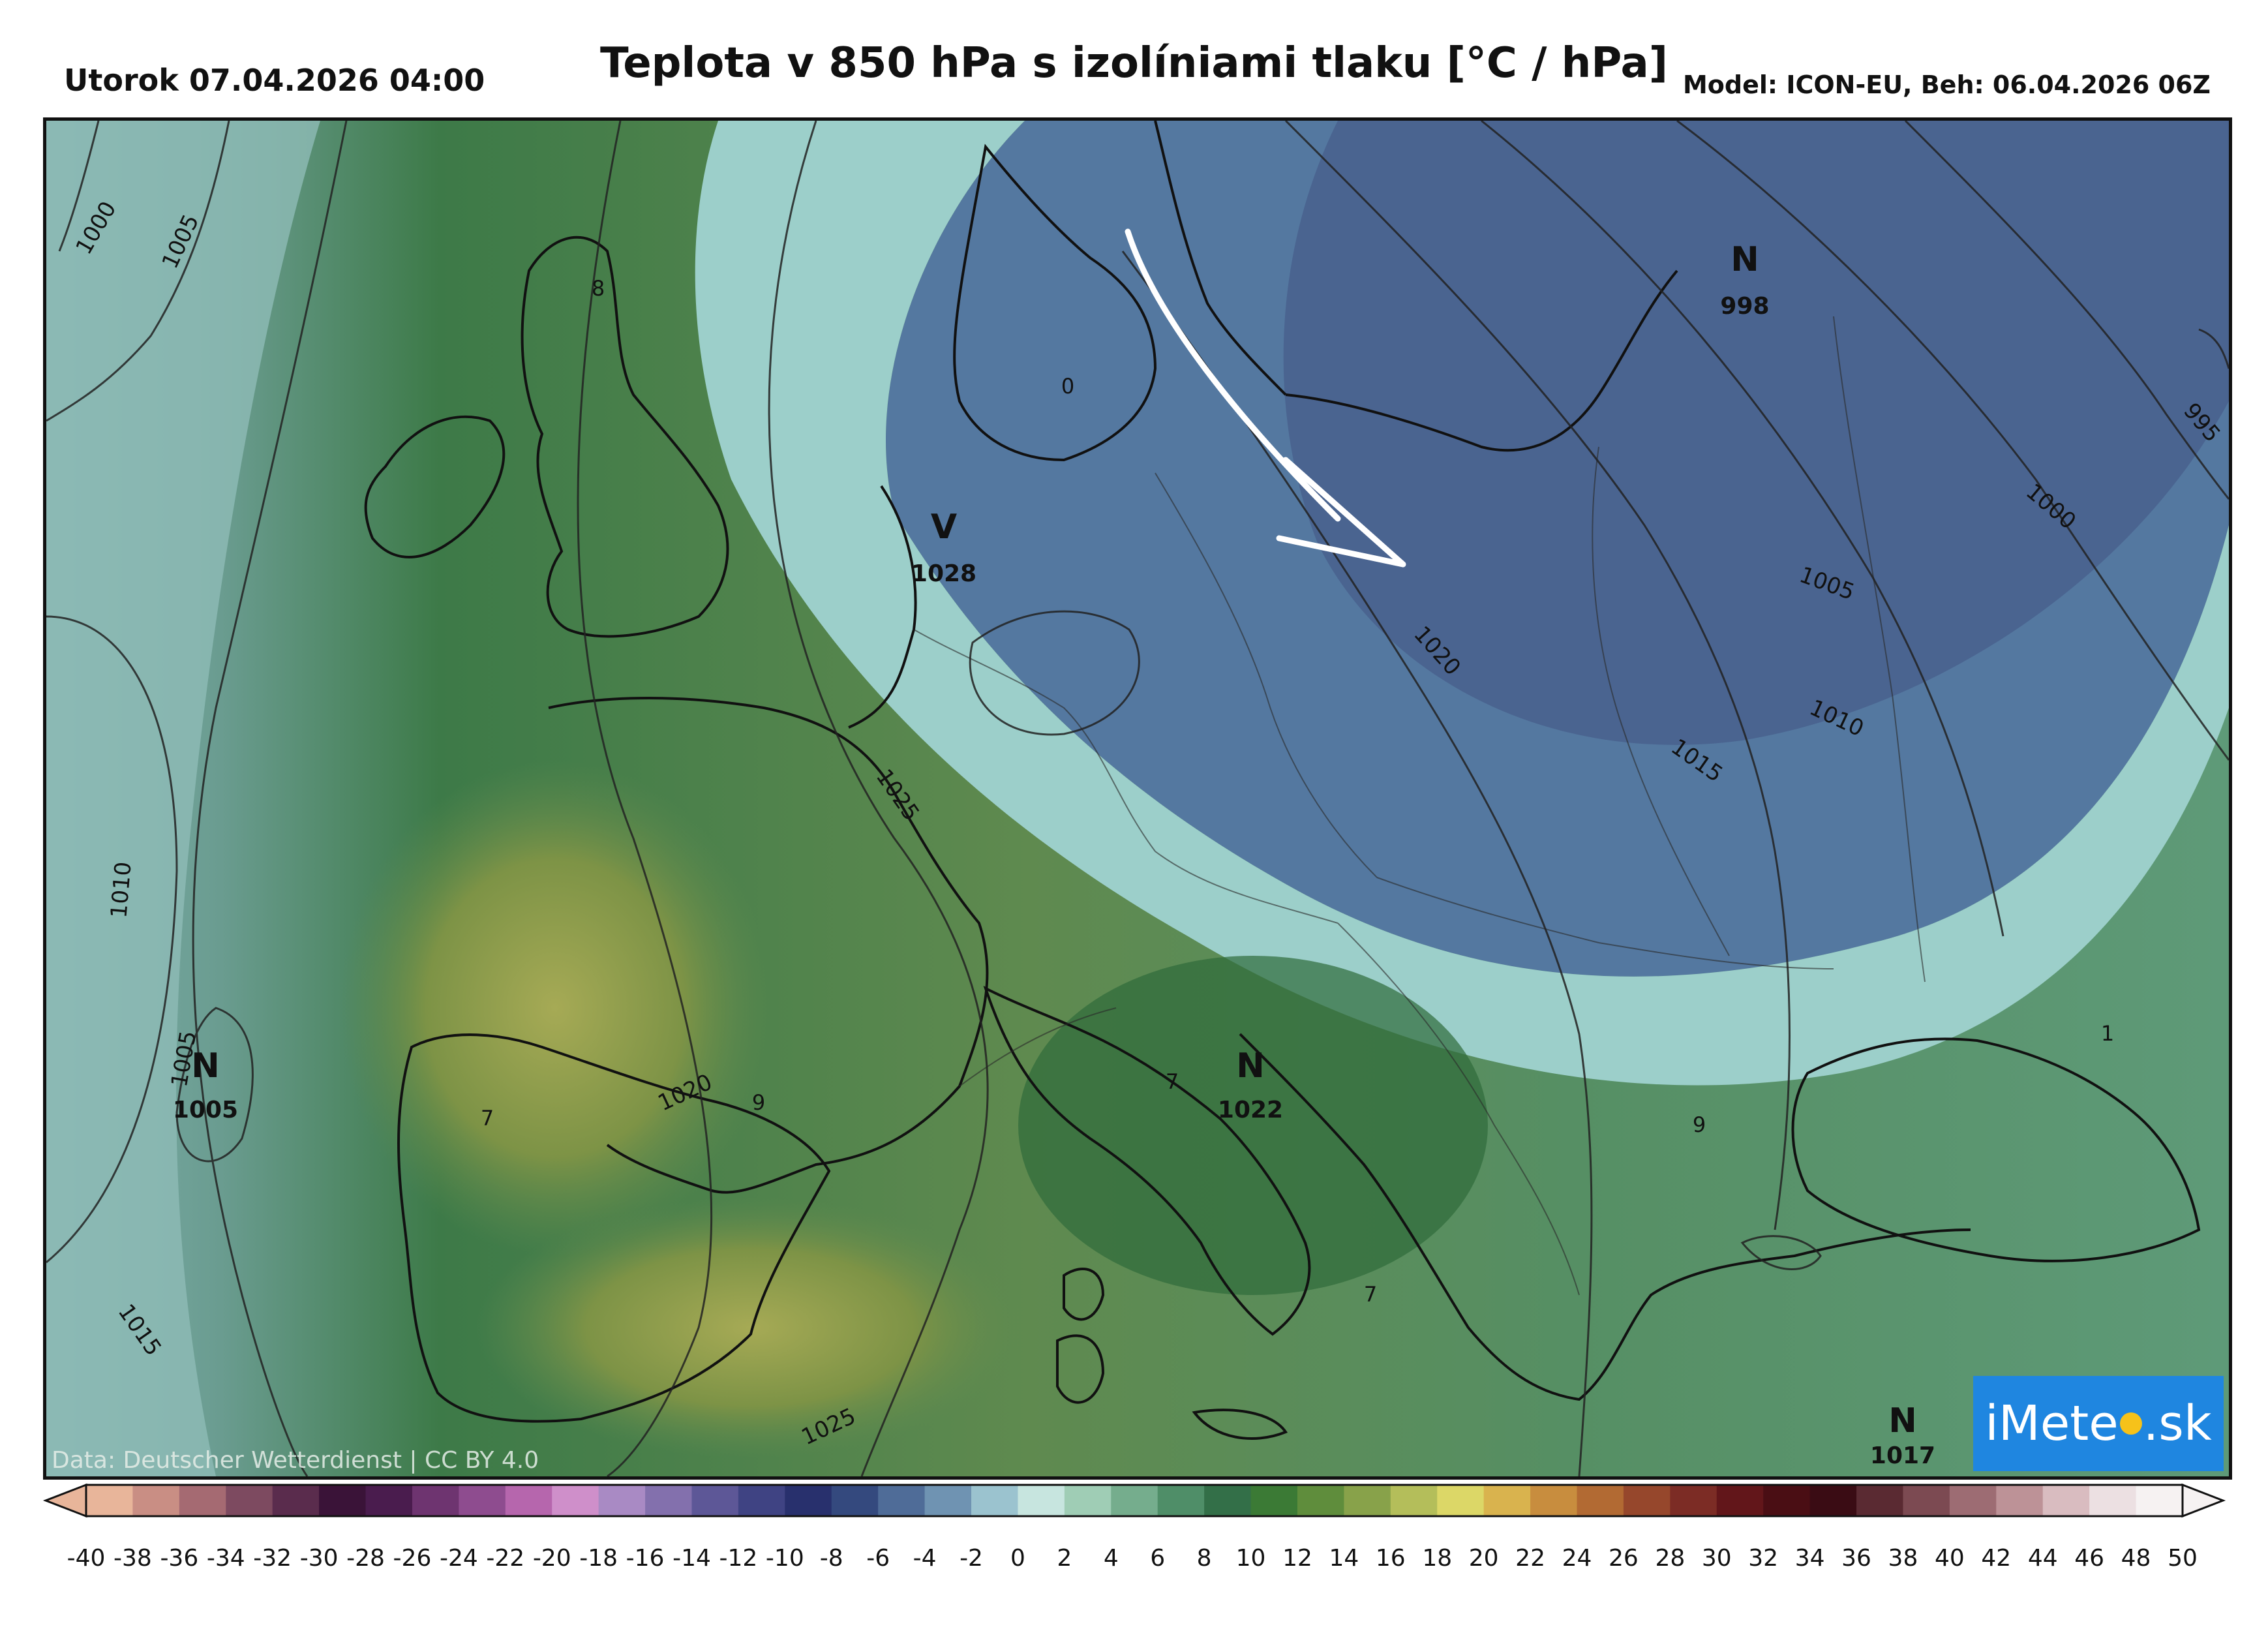 The height and width of the screenshot is (1631, 2268). Describe the element at coordinates (1251, 1558) in the screenshot. I see `scale-tick-label: 10` at that location.